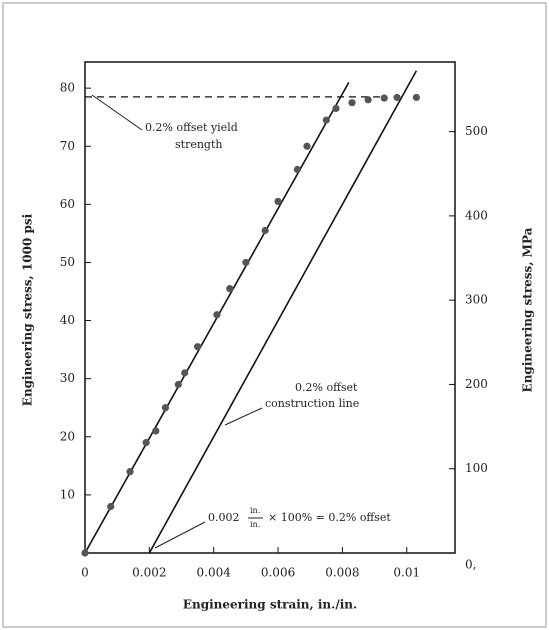 The image size is (549, 630). What do you see at coordinates (28, 309) in the screenshot?
I see `y-axis-label: Engineering stress, 1000 psi` at bounding box center [28, 309].